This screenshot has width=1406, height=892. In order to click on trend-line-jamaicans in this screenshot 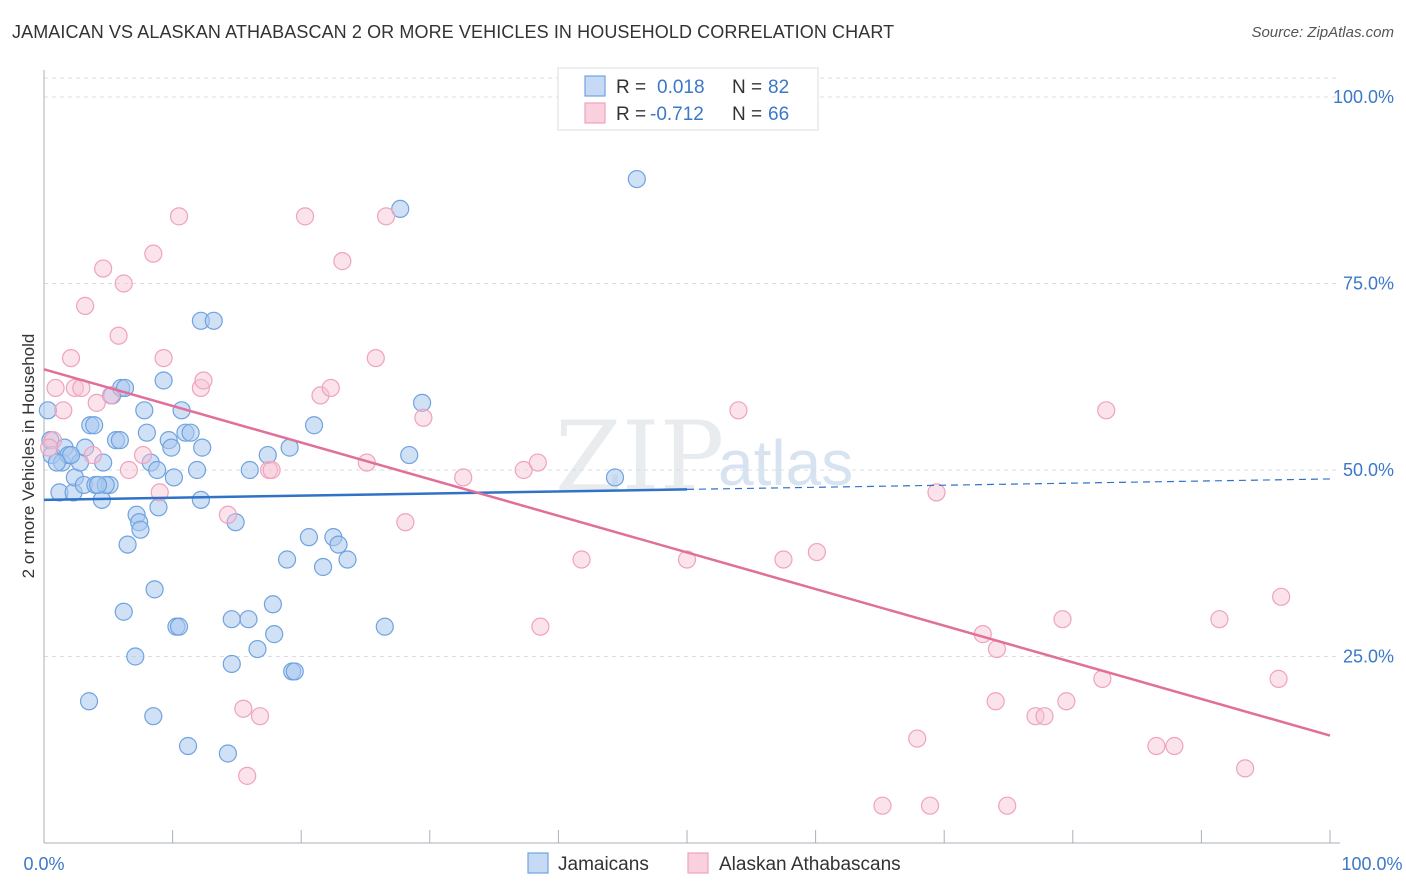, I will do `click(365, 495)`.